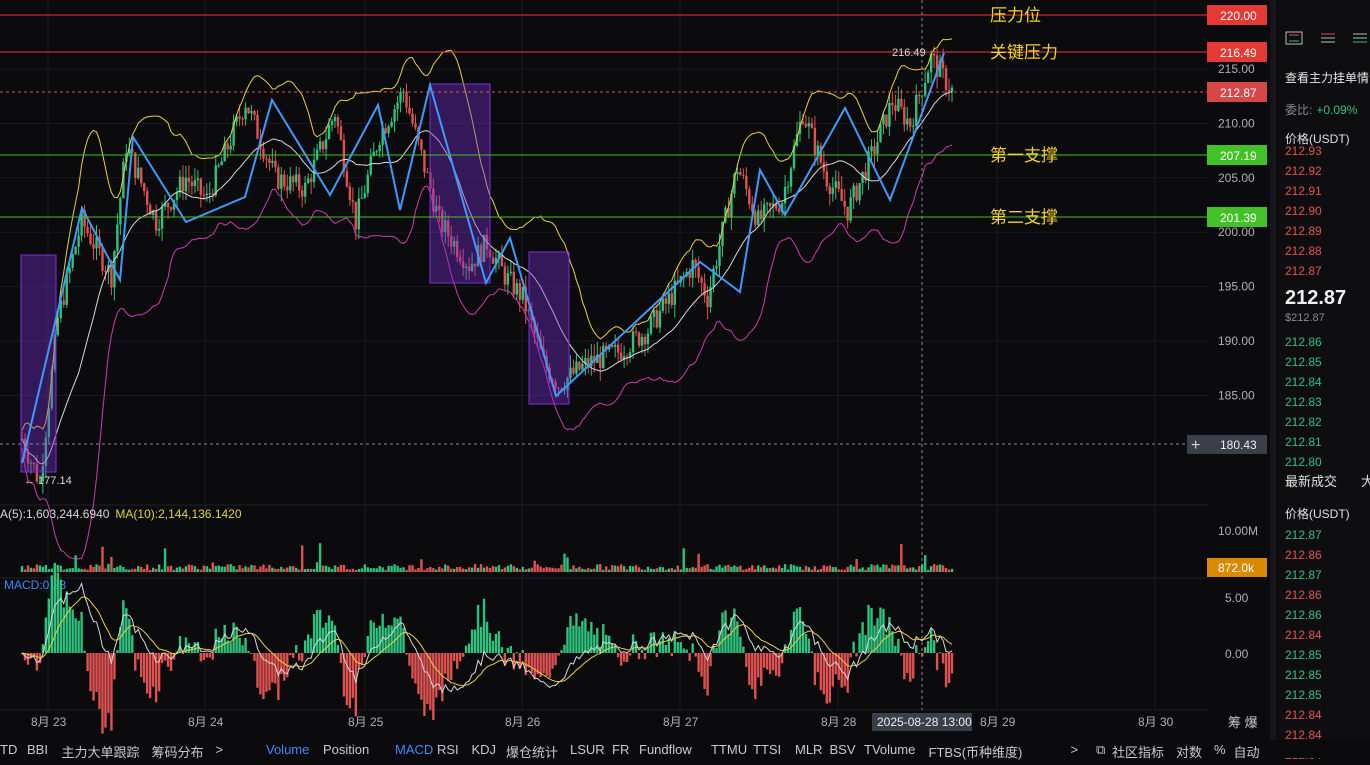 The height and width of the screenshot is (765, 1370). What do you see at coordinates (729, 749) in the screenshot?
I see `indicator-tab: TTMU` at bounding box center [729, 749].